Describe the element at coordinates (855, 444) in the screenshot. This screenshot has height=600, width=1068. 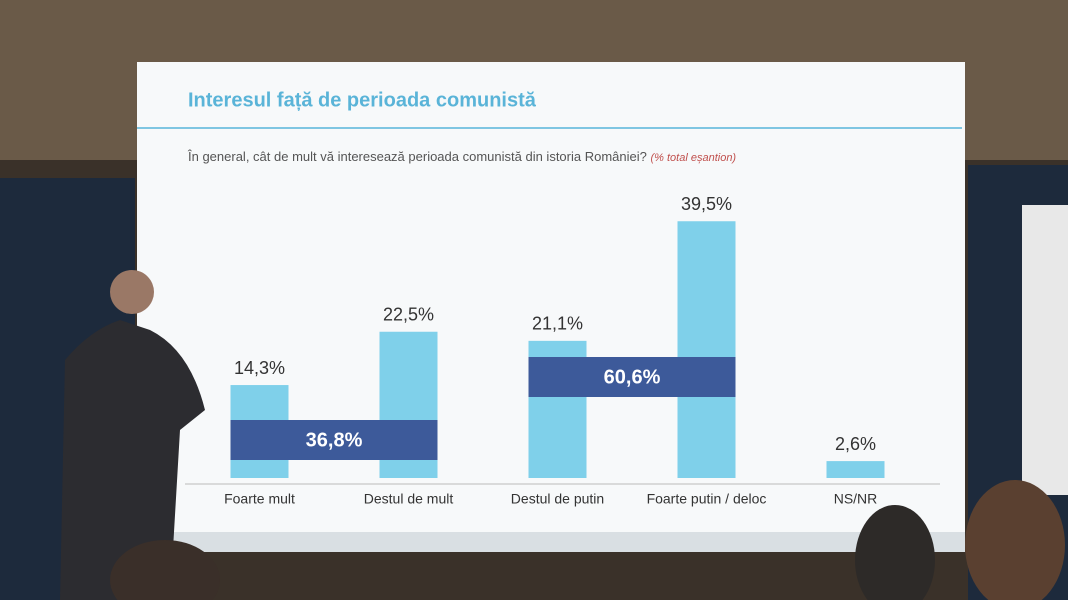
I see `value-label: 2,6%` at that location.